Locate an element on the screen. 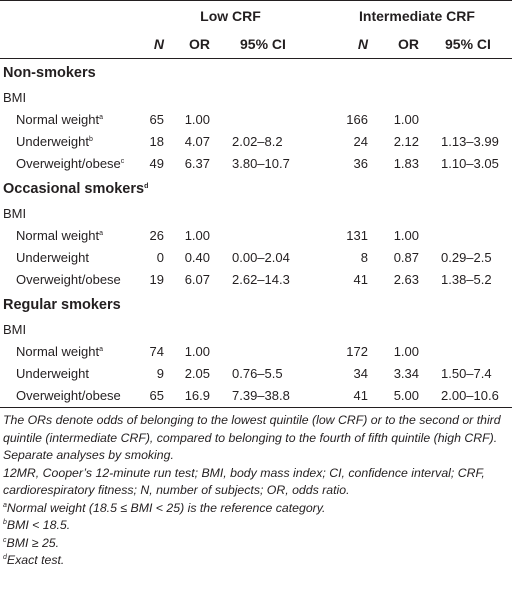  cell-int-ci: 1.50–7.4 is located at coordinates (466, 373).